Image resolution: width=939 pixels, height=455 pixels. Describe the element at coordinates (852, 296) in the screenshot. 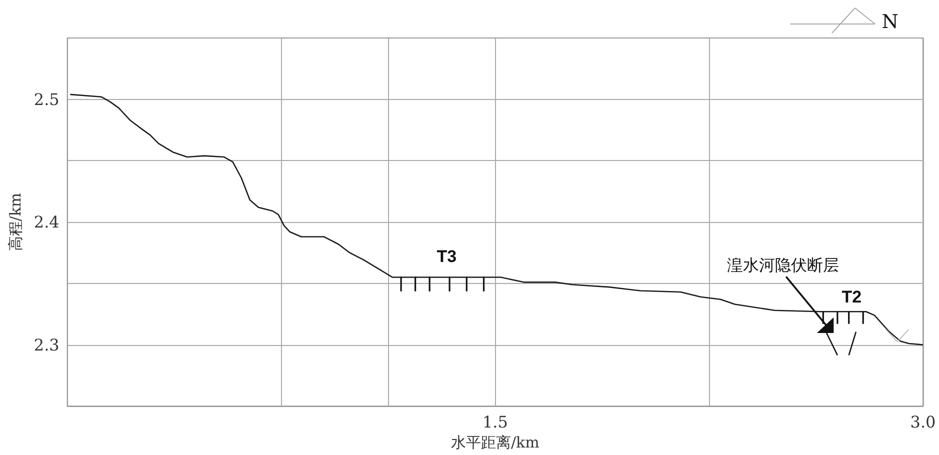

I see `annotation: T2` at that location.